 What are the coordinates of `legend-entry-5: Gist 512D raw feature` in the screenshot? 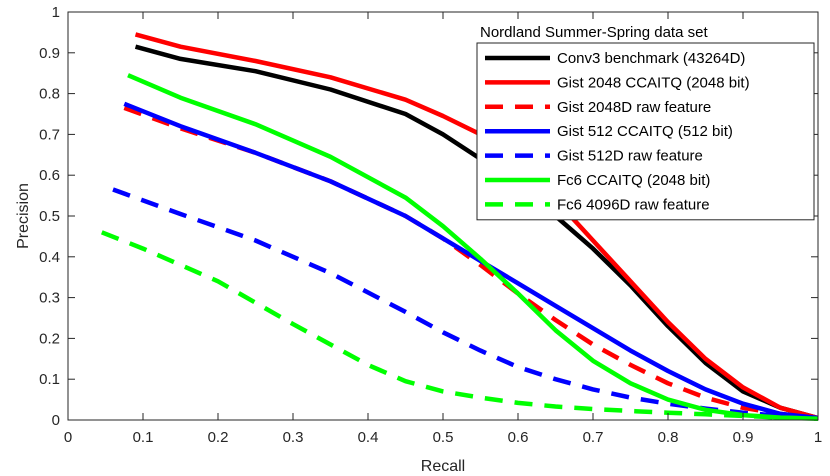 It's located at (630, 156).